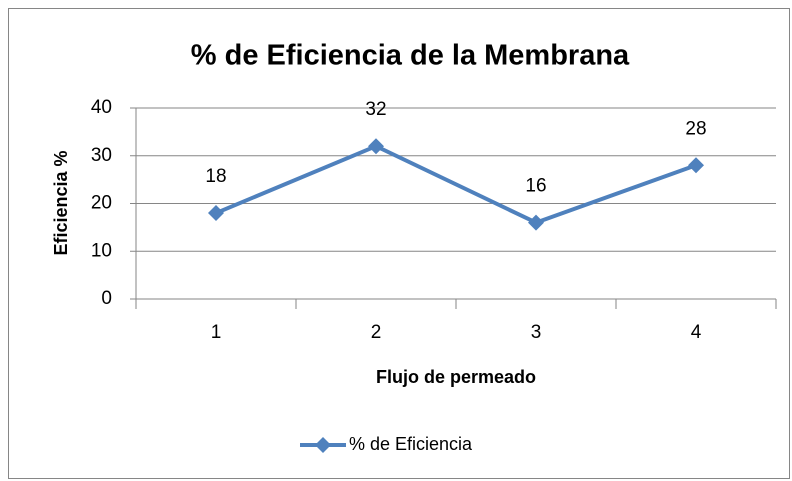 This screenshot has width=792, height=481. I want to click on x-tick-label: 4, so click(696, 332).